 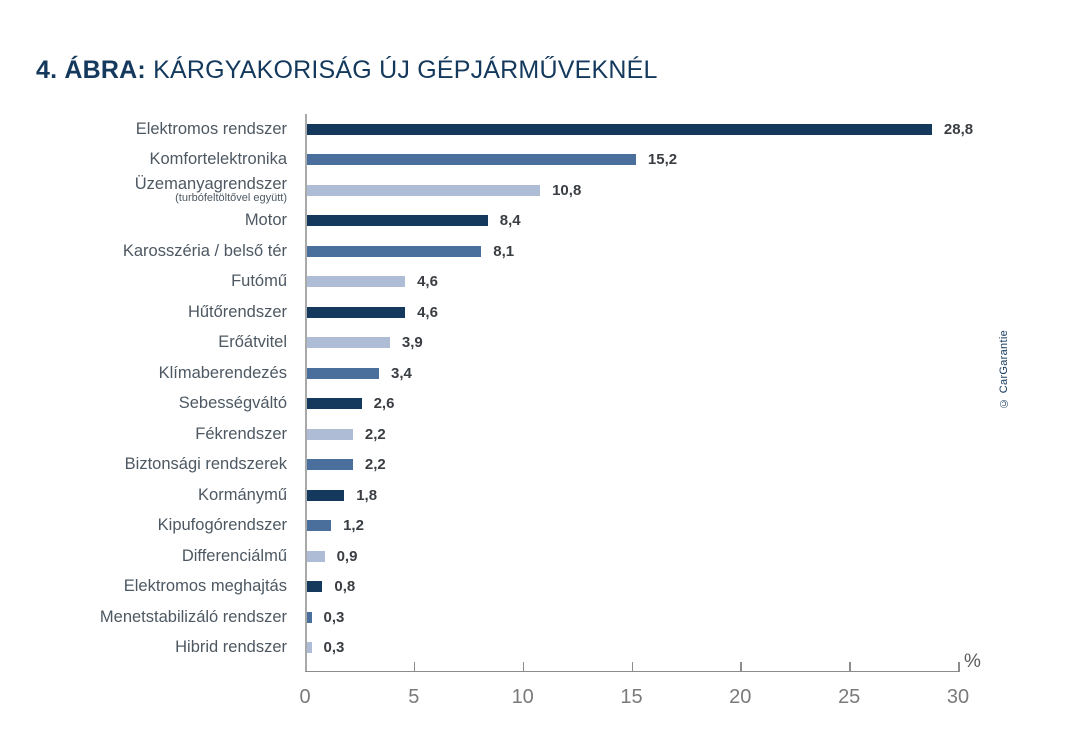 I want to click on category-label: Elektromos meghajtás, so click(x=205, y=586).